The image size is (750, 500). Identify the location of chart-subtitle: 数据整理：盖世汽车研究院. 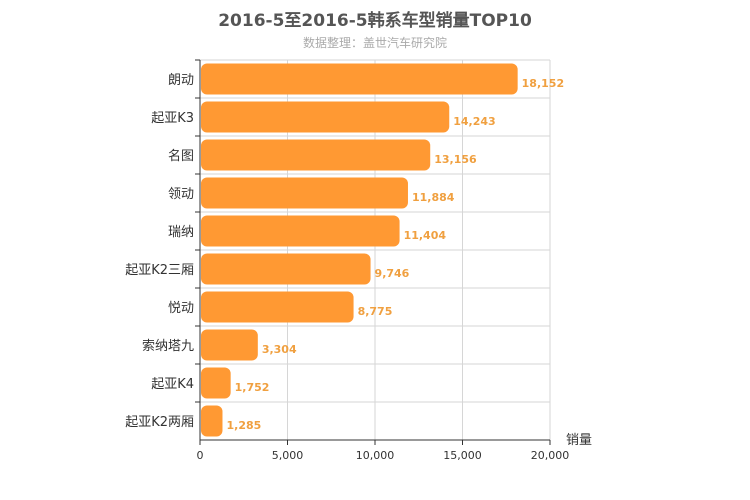
(374, 43).